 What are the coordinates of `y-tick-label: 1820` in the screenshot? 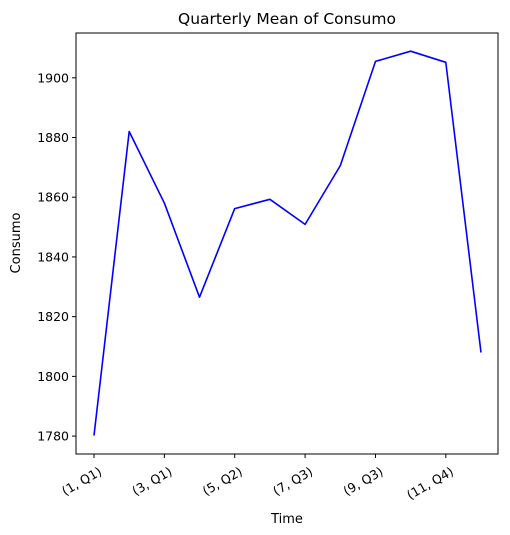 It's located at (53, 316).